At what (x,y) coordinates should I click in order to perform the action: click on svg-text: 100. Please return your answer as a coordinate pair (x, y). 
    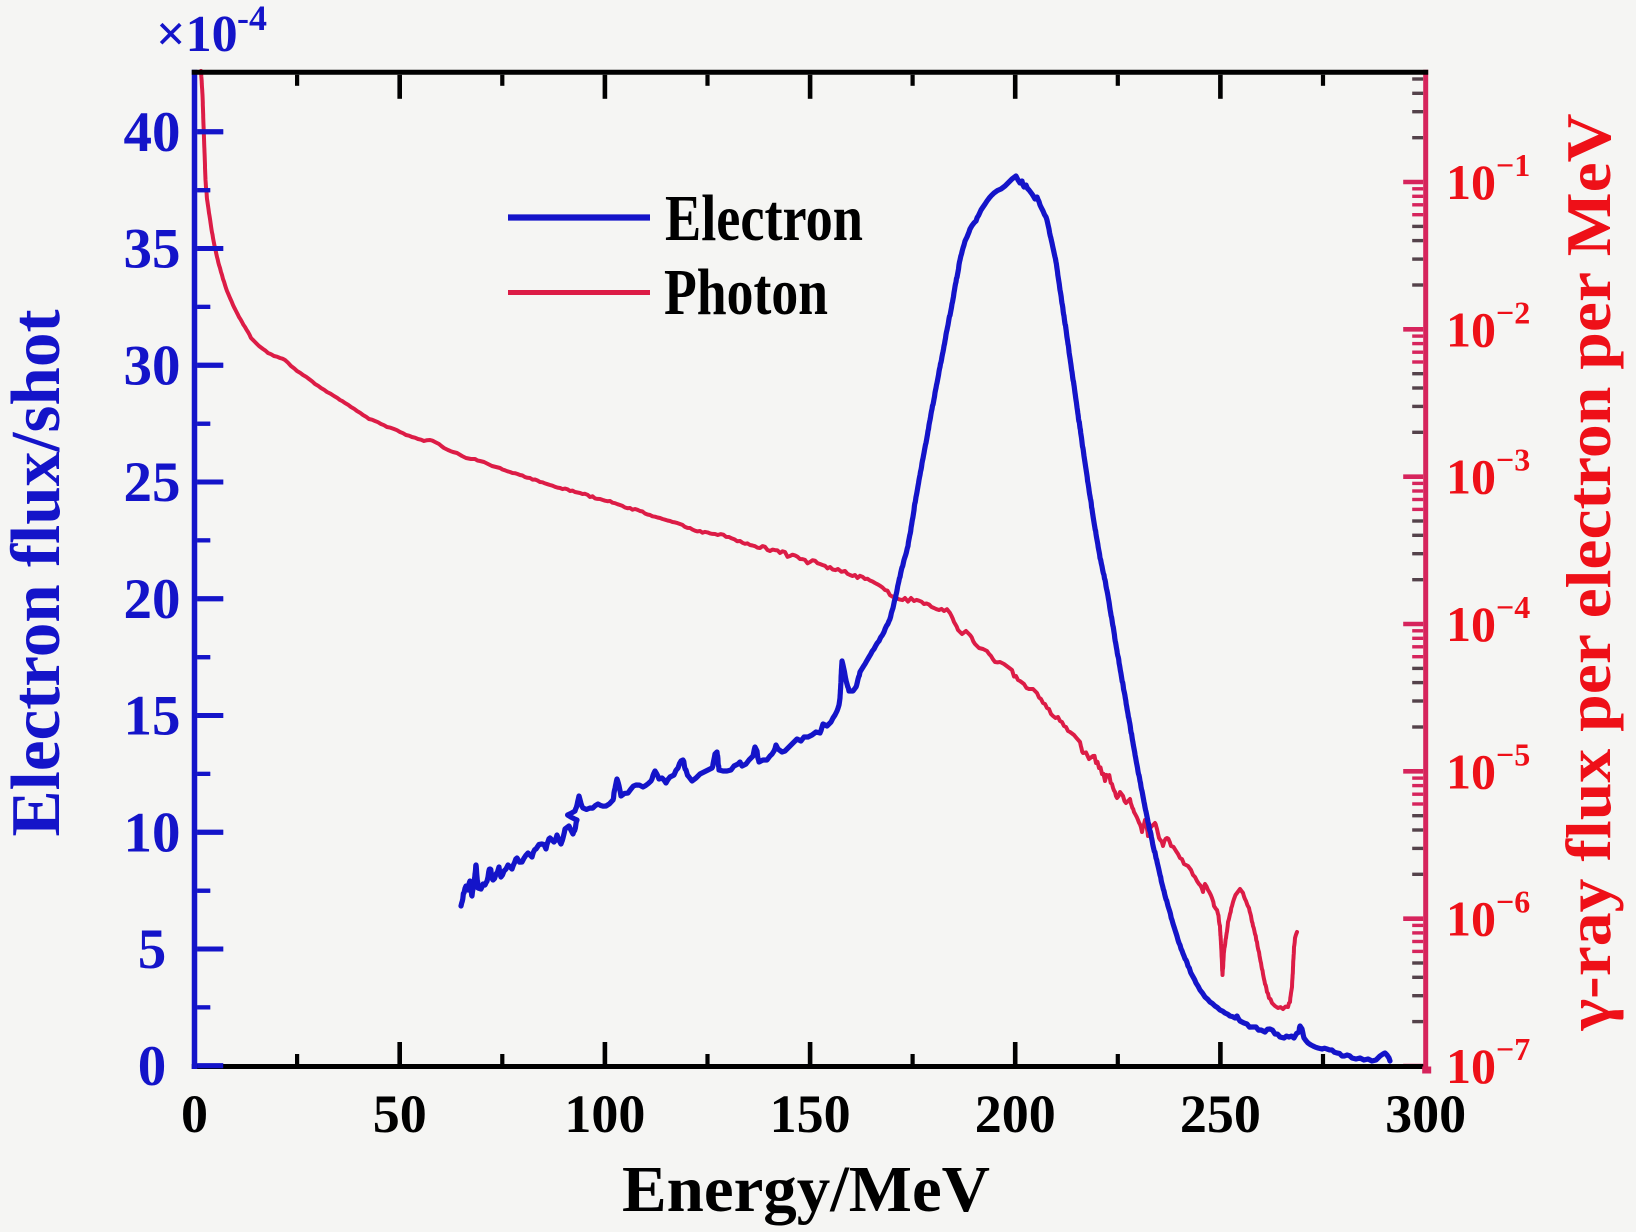
    Looking at the image, I should click on (604, 1114).